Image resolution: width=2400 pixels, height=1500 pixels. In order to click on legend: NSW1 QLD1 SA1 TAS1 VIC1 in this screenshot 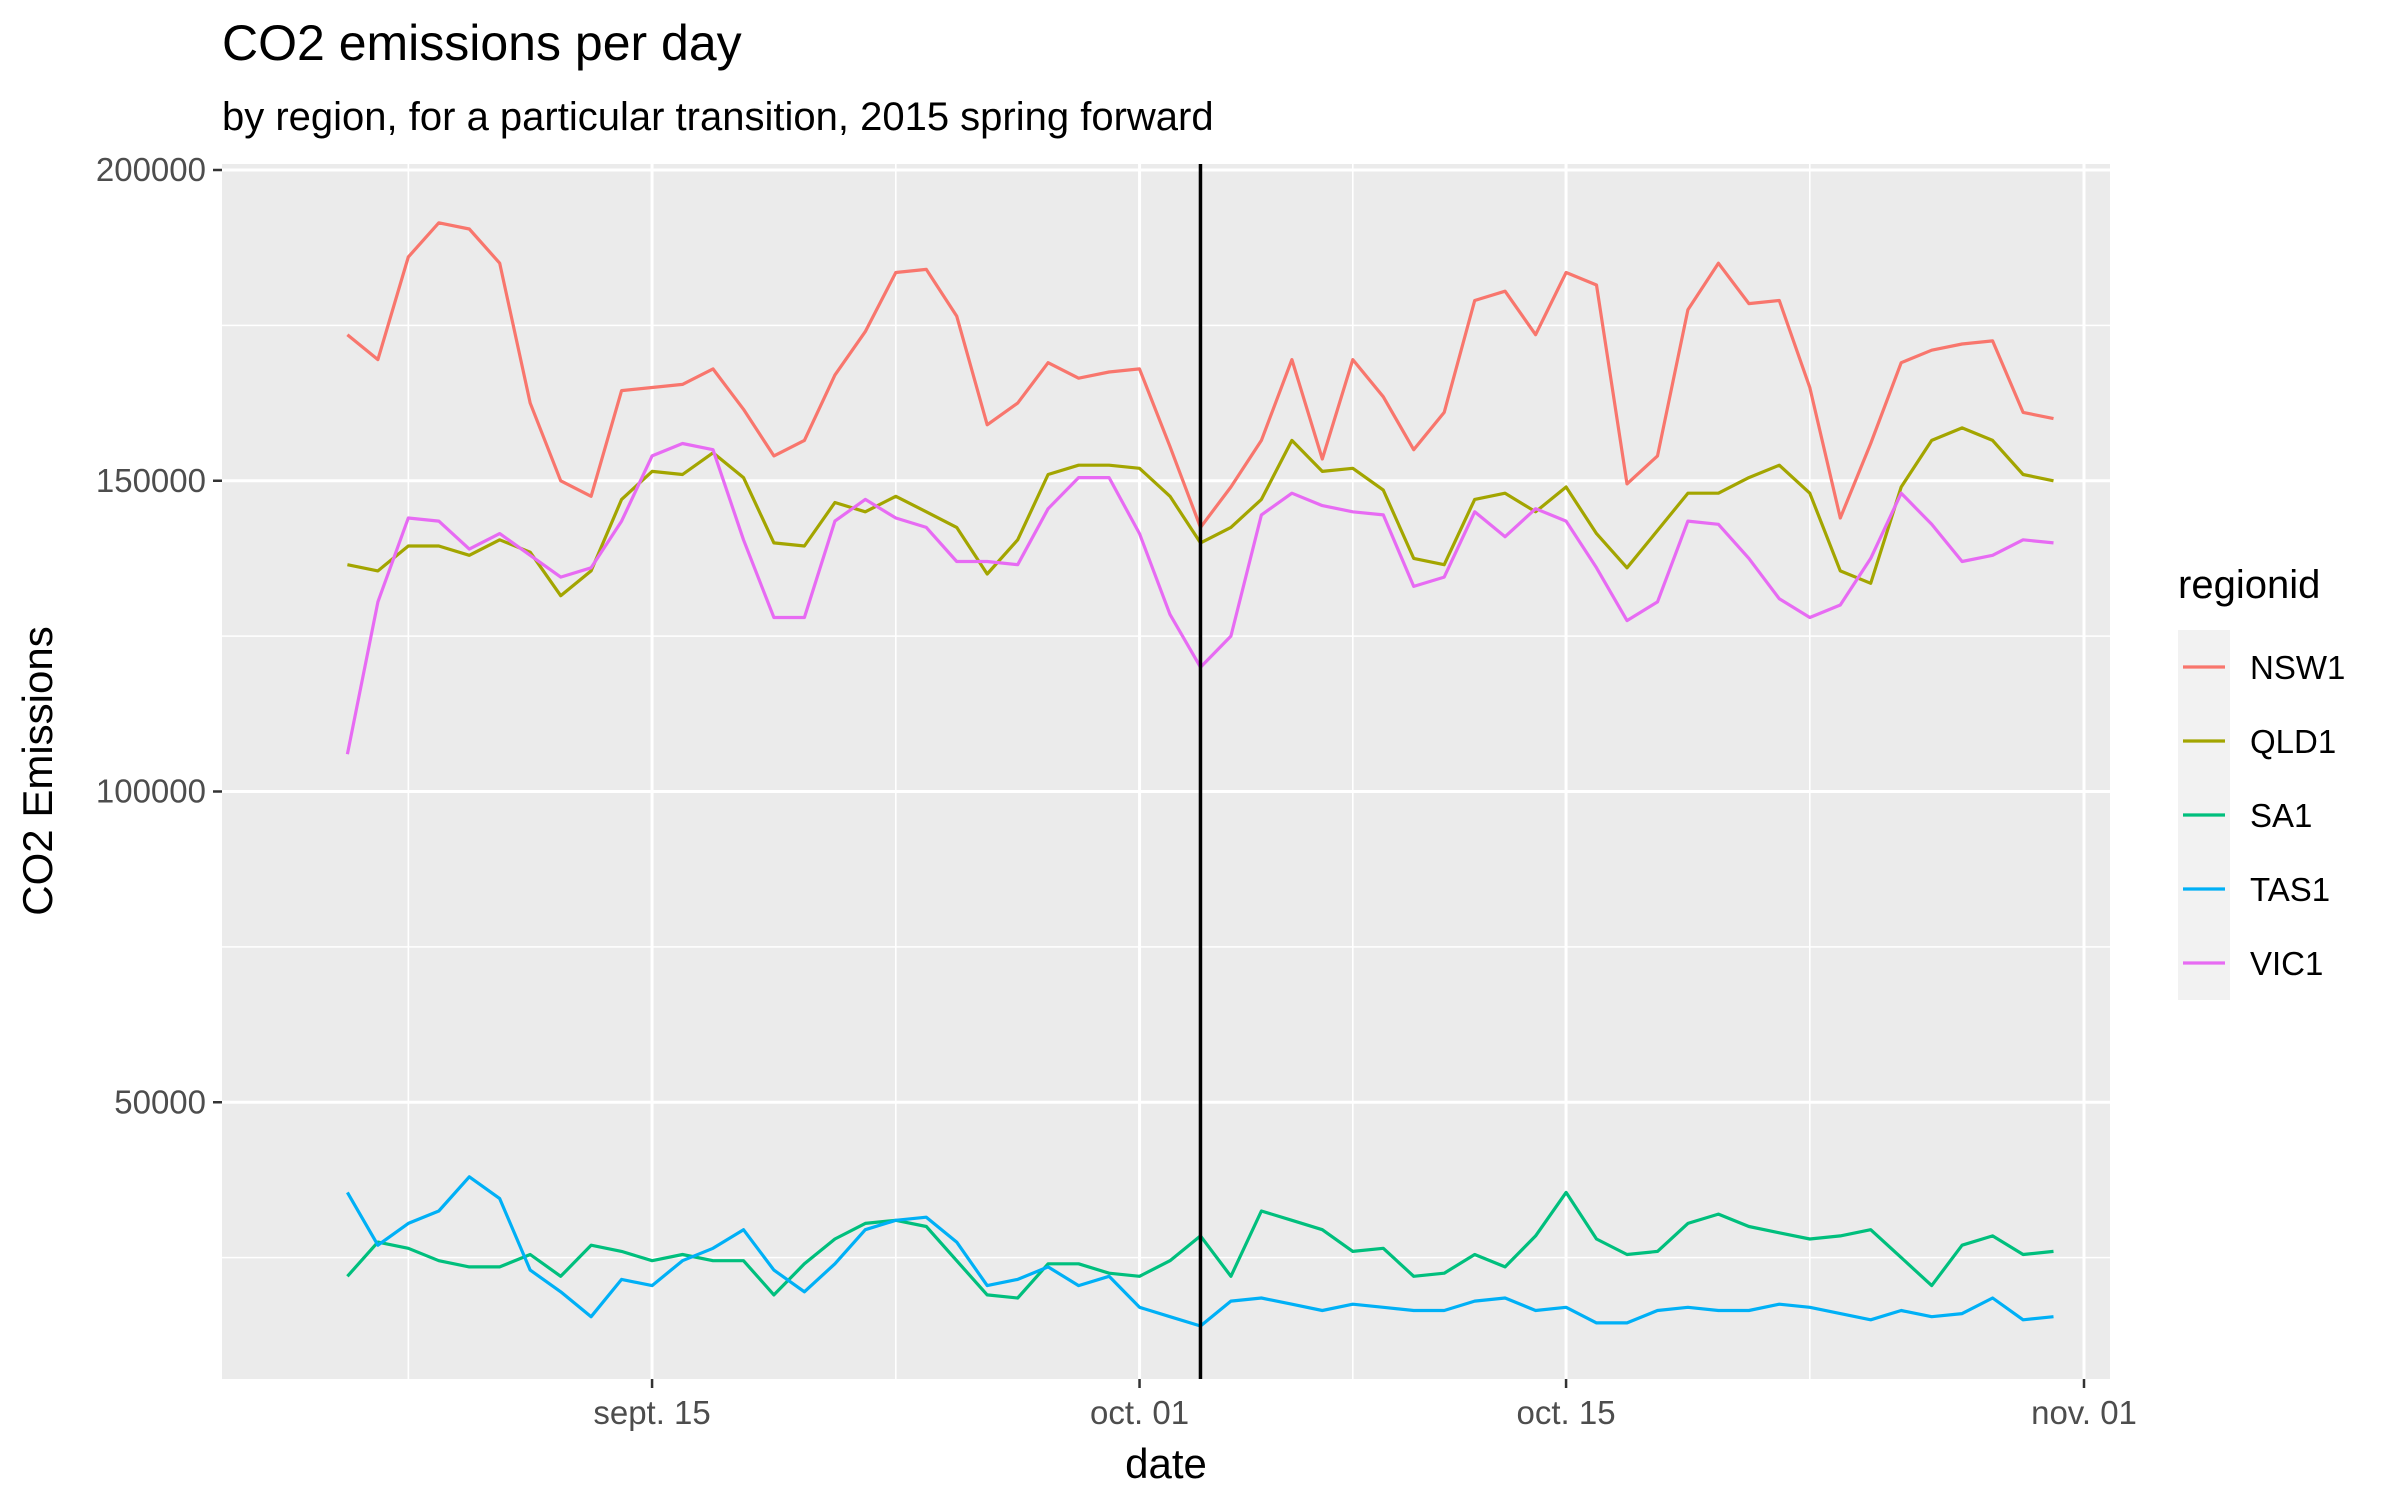, I will do `click(2261, 815)`.